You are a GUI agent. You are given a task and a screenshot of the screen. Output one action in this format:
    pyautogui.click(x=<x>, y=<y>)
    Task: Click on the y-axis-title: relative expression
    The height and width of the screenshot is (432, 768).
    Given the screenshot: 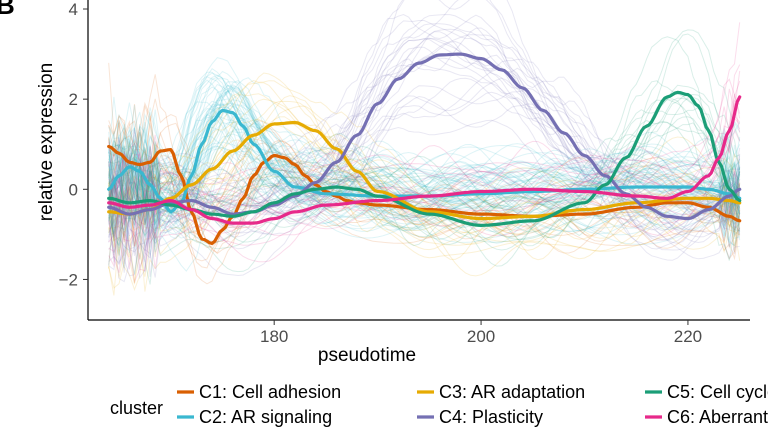 What is the action you would take?
    pyautogui.click(x=46, y=142)
    